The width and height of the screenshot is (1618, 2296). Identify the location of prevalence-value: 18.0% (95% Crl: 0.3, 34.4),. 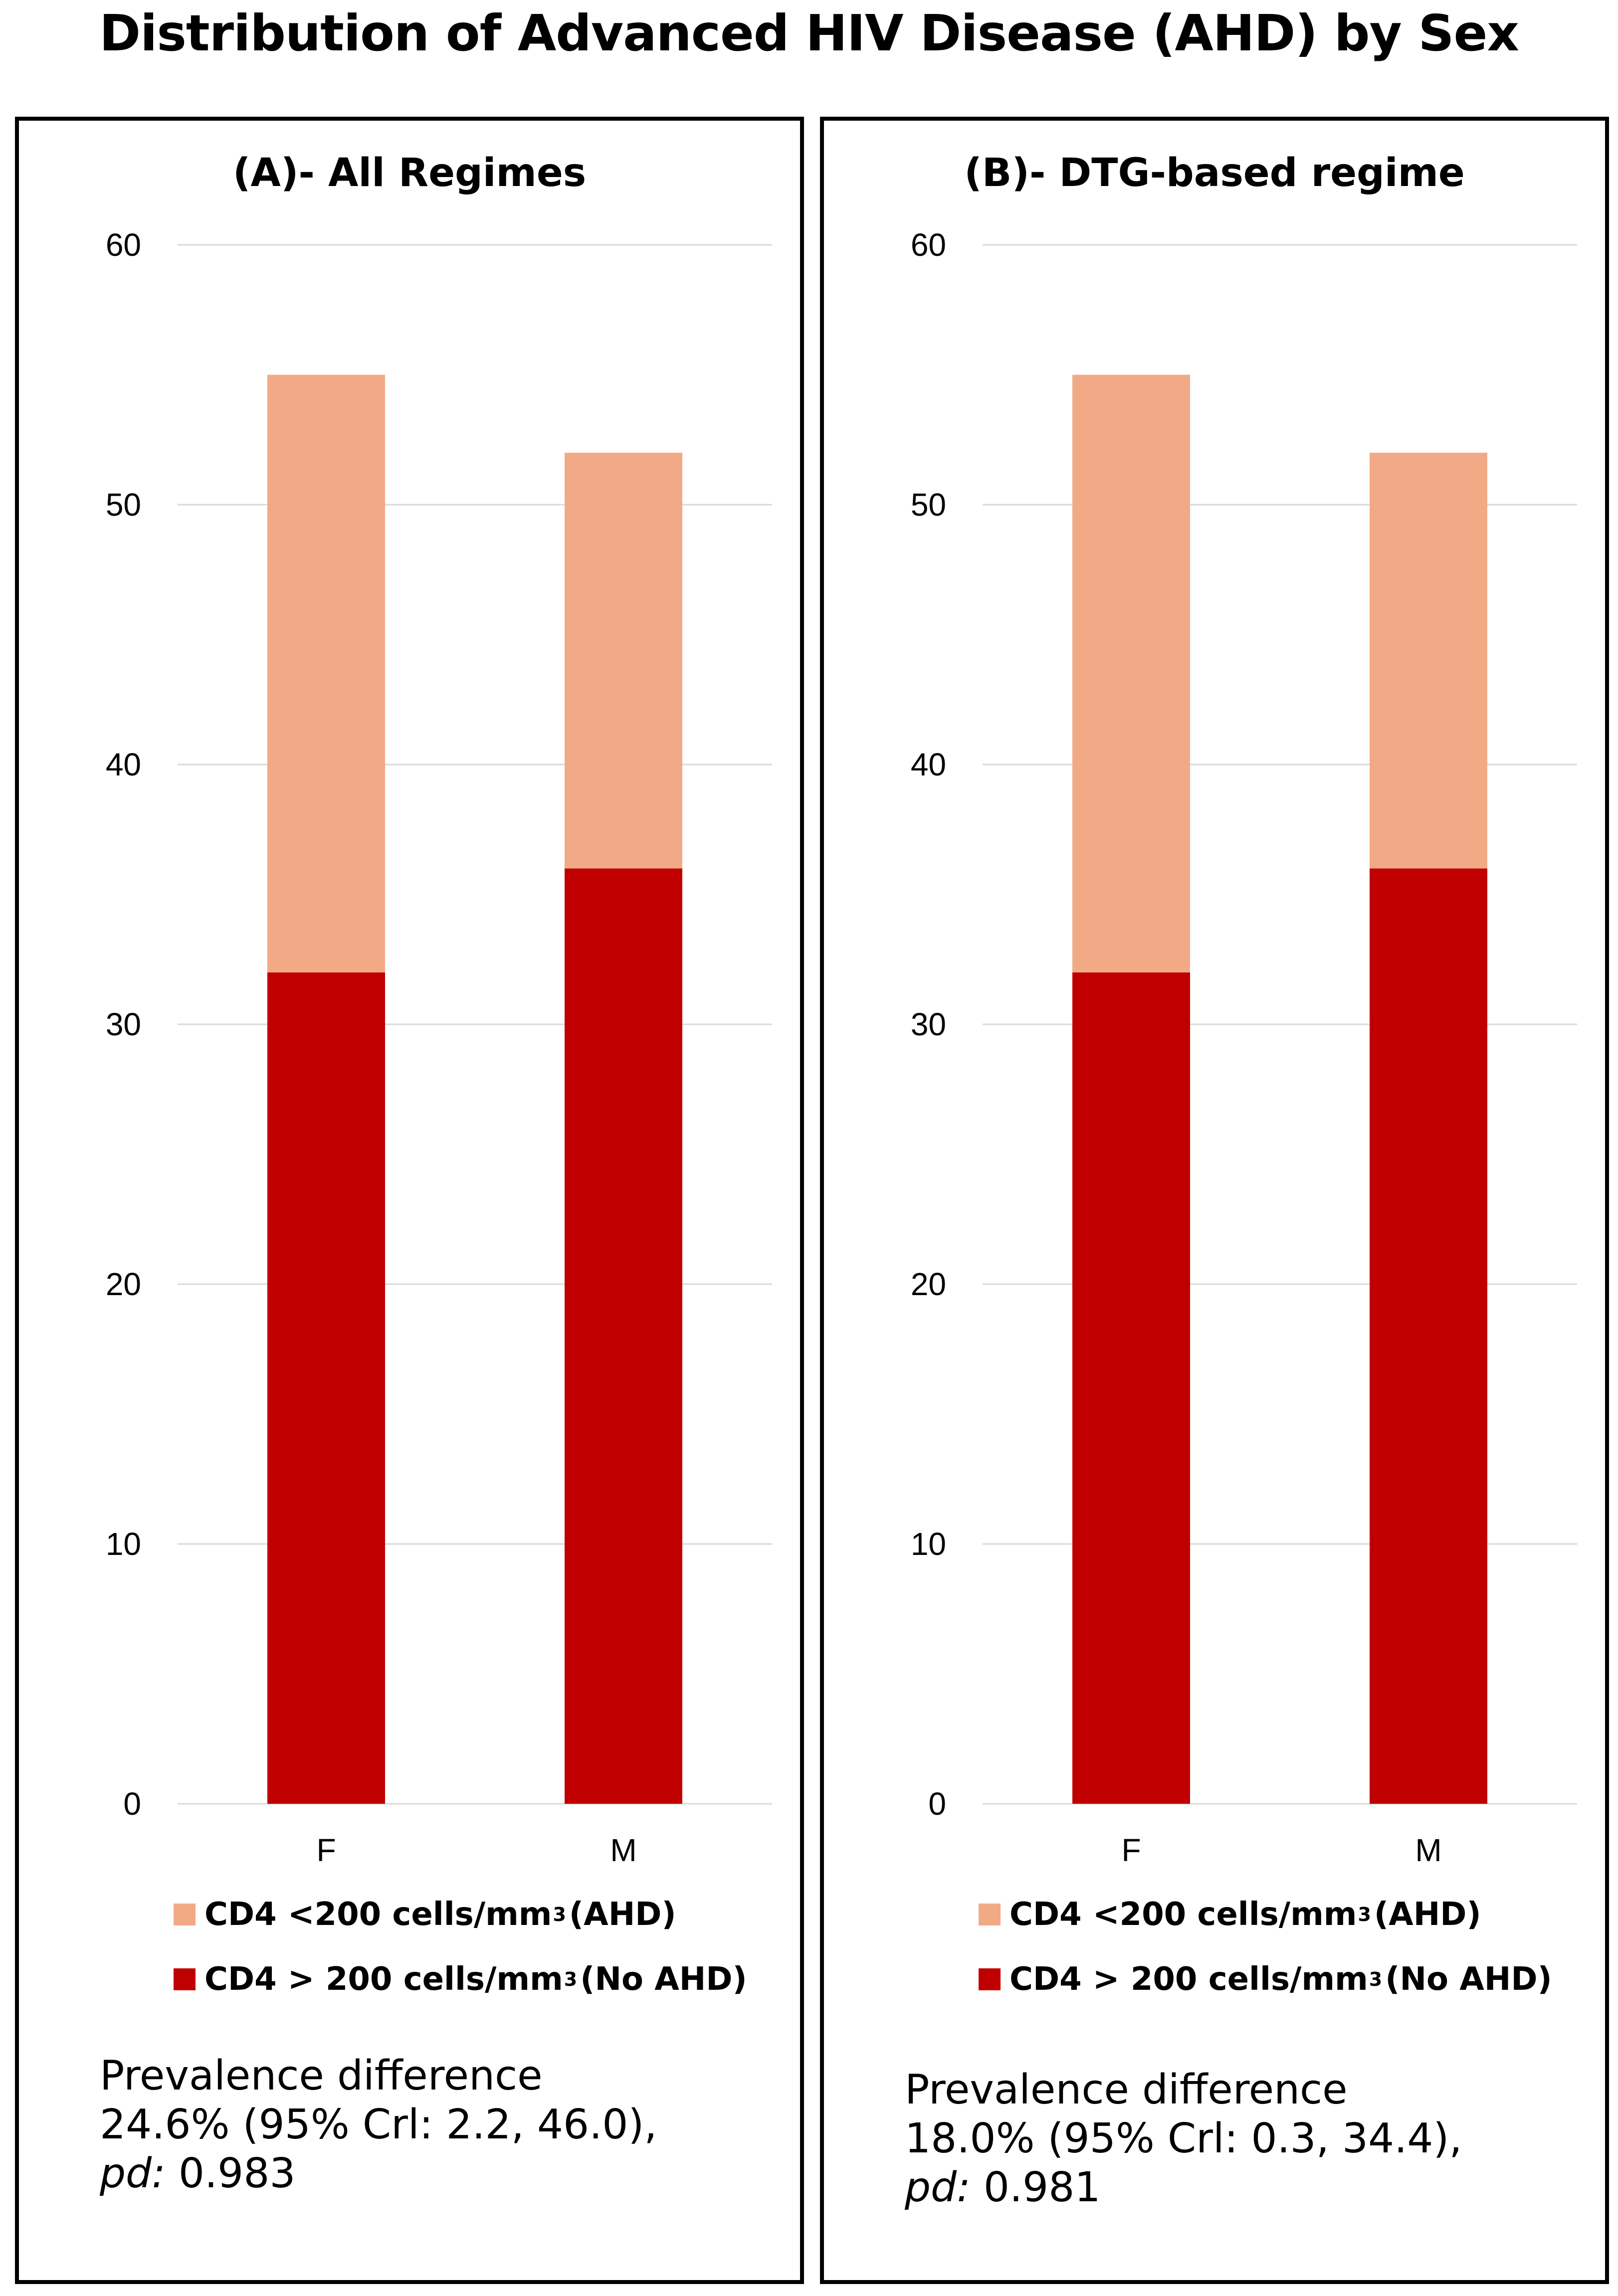
(1183, 2138).